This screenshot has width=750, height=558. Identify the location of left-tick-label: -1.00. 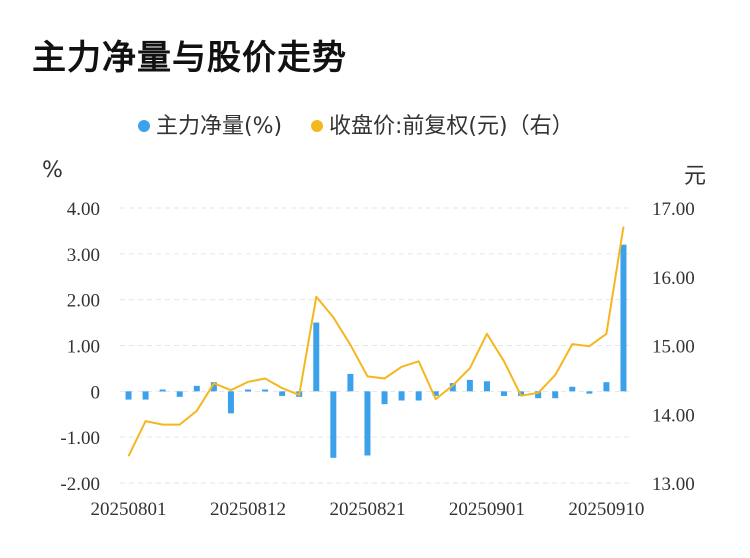
(80, 438).